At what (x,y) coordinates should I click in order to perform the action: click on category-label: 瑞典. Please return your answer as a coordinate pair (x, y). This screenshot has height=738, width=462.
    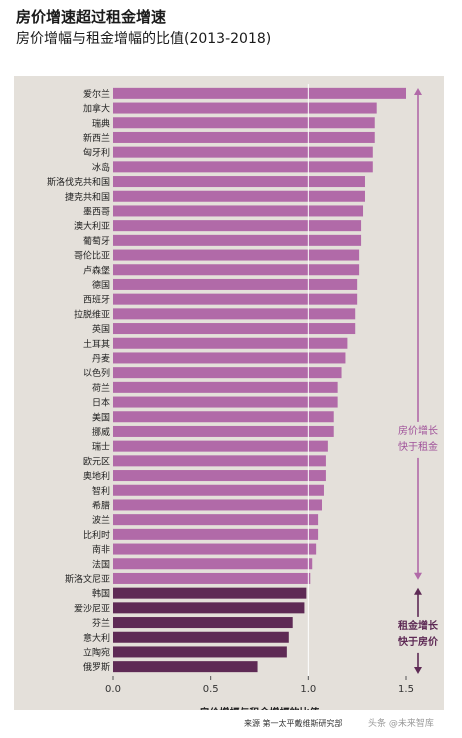
    Looking at the image, I should click on (101, 123).